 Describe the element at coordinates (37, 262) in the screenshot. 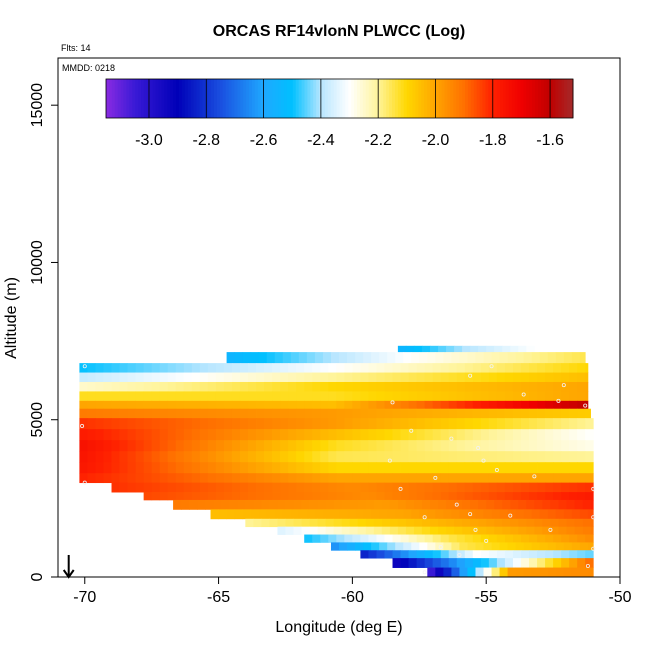

I see `y-tick-label: 10000` at that location.